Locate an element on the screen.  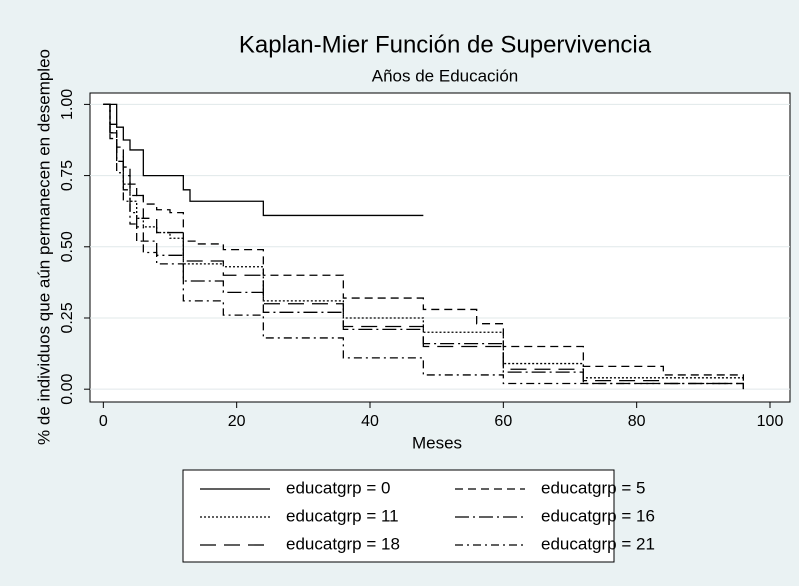
y-tick-label: 0.75 is located at coordinates (67, 175).